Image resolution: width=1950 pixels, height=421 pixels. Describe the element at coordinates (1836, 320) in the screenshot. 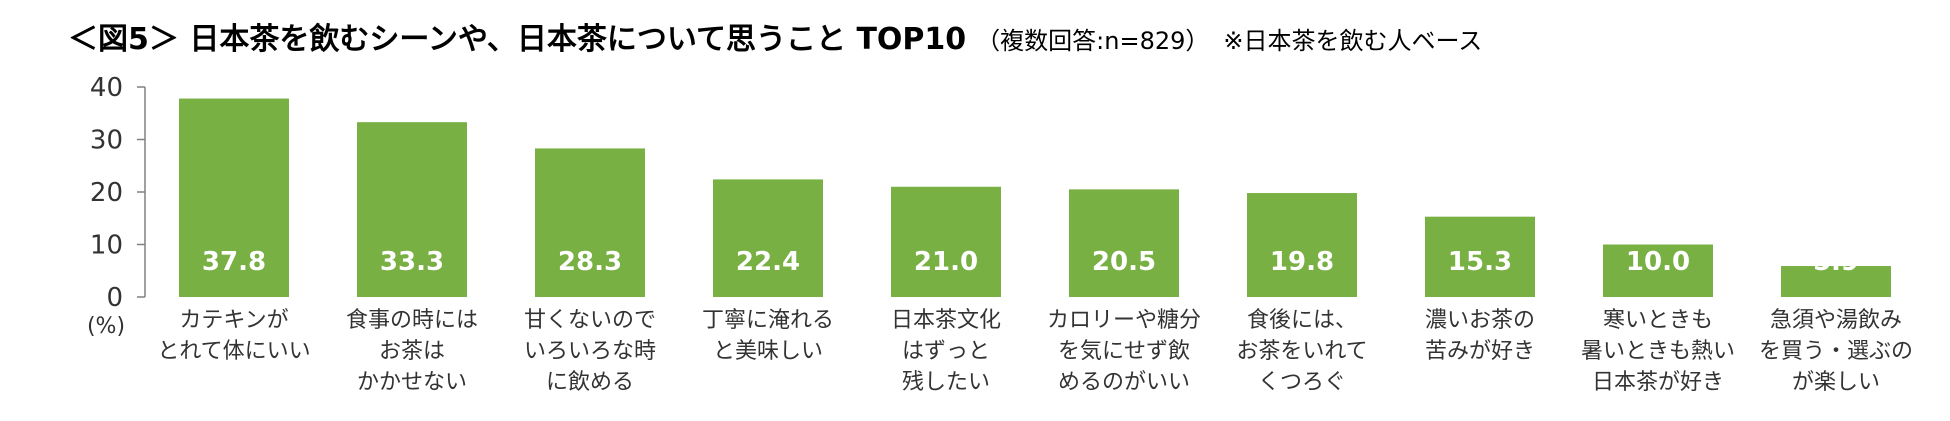

I see `x-tick-label: 急須や湯飲み` at that location.